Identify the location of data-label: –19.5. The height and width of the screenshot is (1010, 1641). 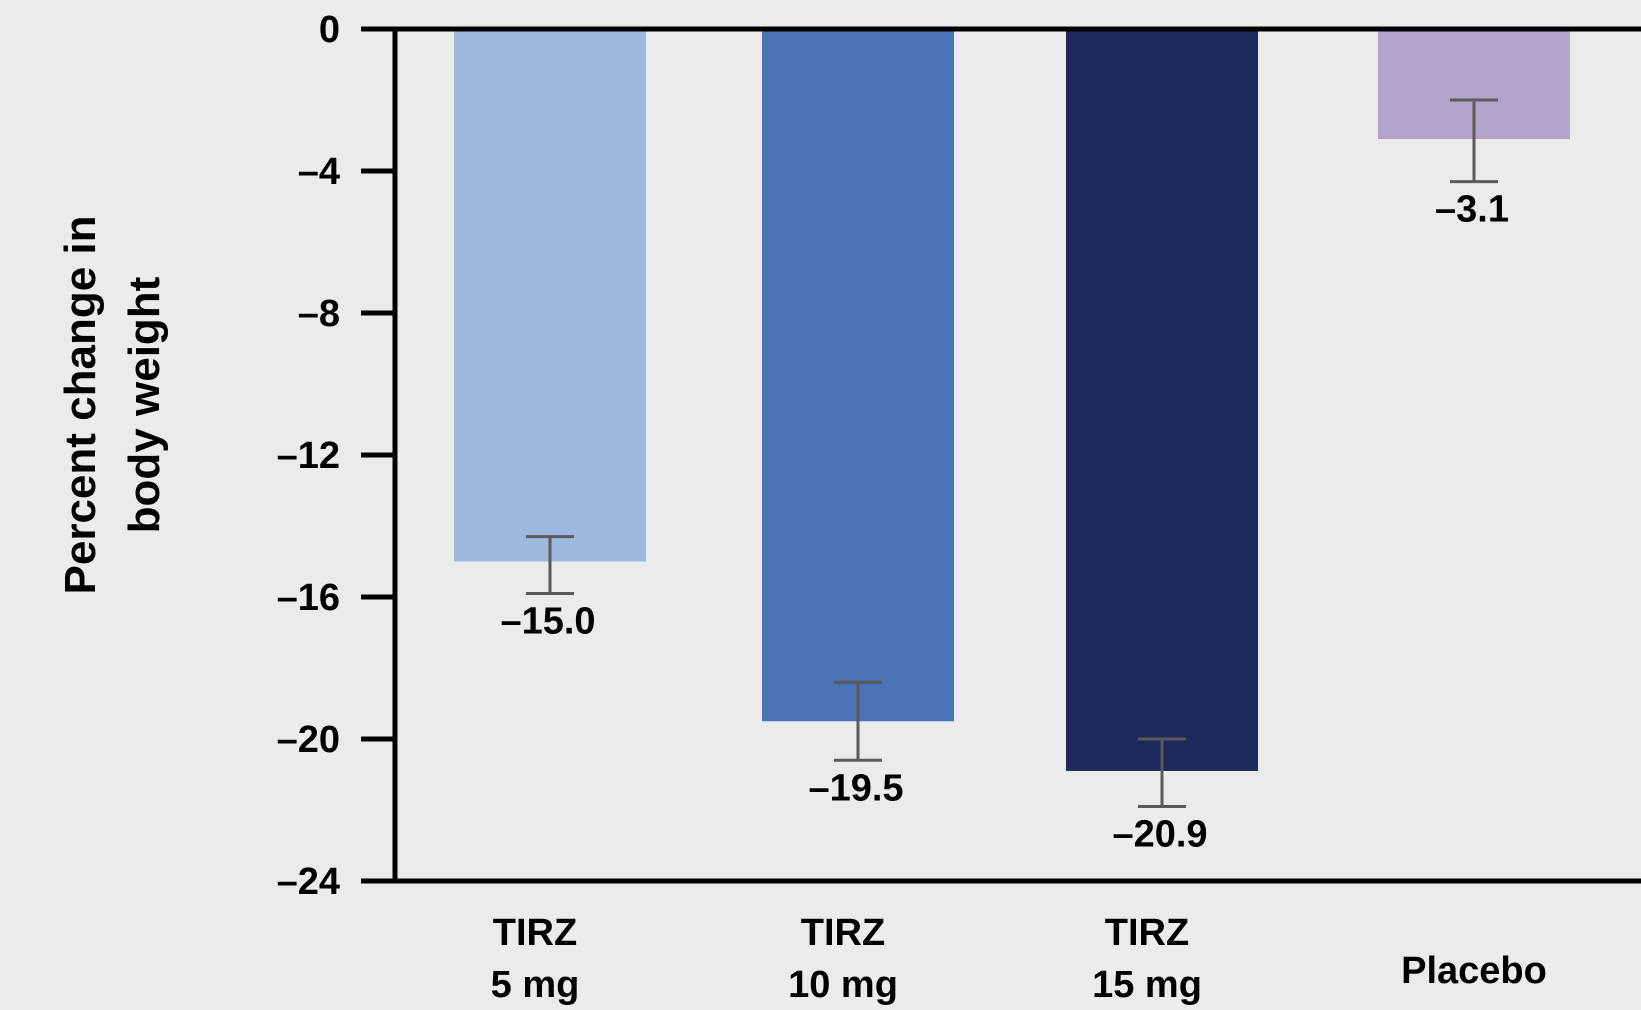
(855, 788).